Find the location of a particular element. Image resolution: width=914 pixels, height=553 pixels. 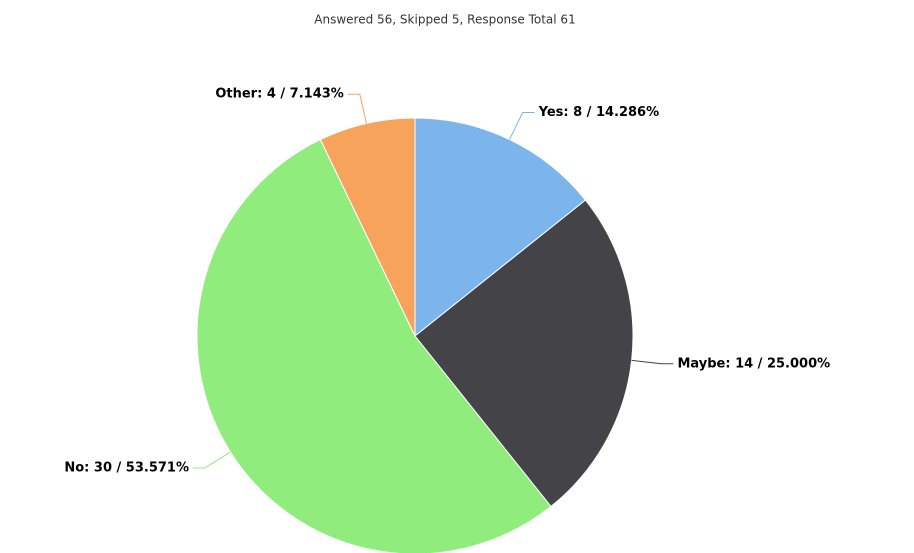

data-label: Maybe: 14 / 25.000% is located at coordinates (753, 363).